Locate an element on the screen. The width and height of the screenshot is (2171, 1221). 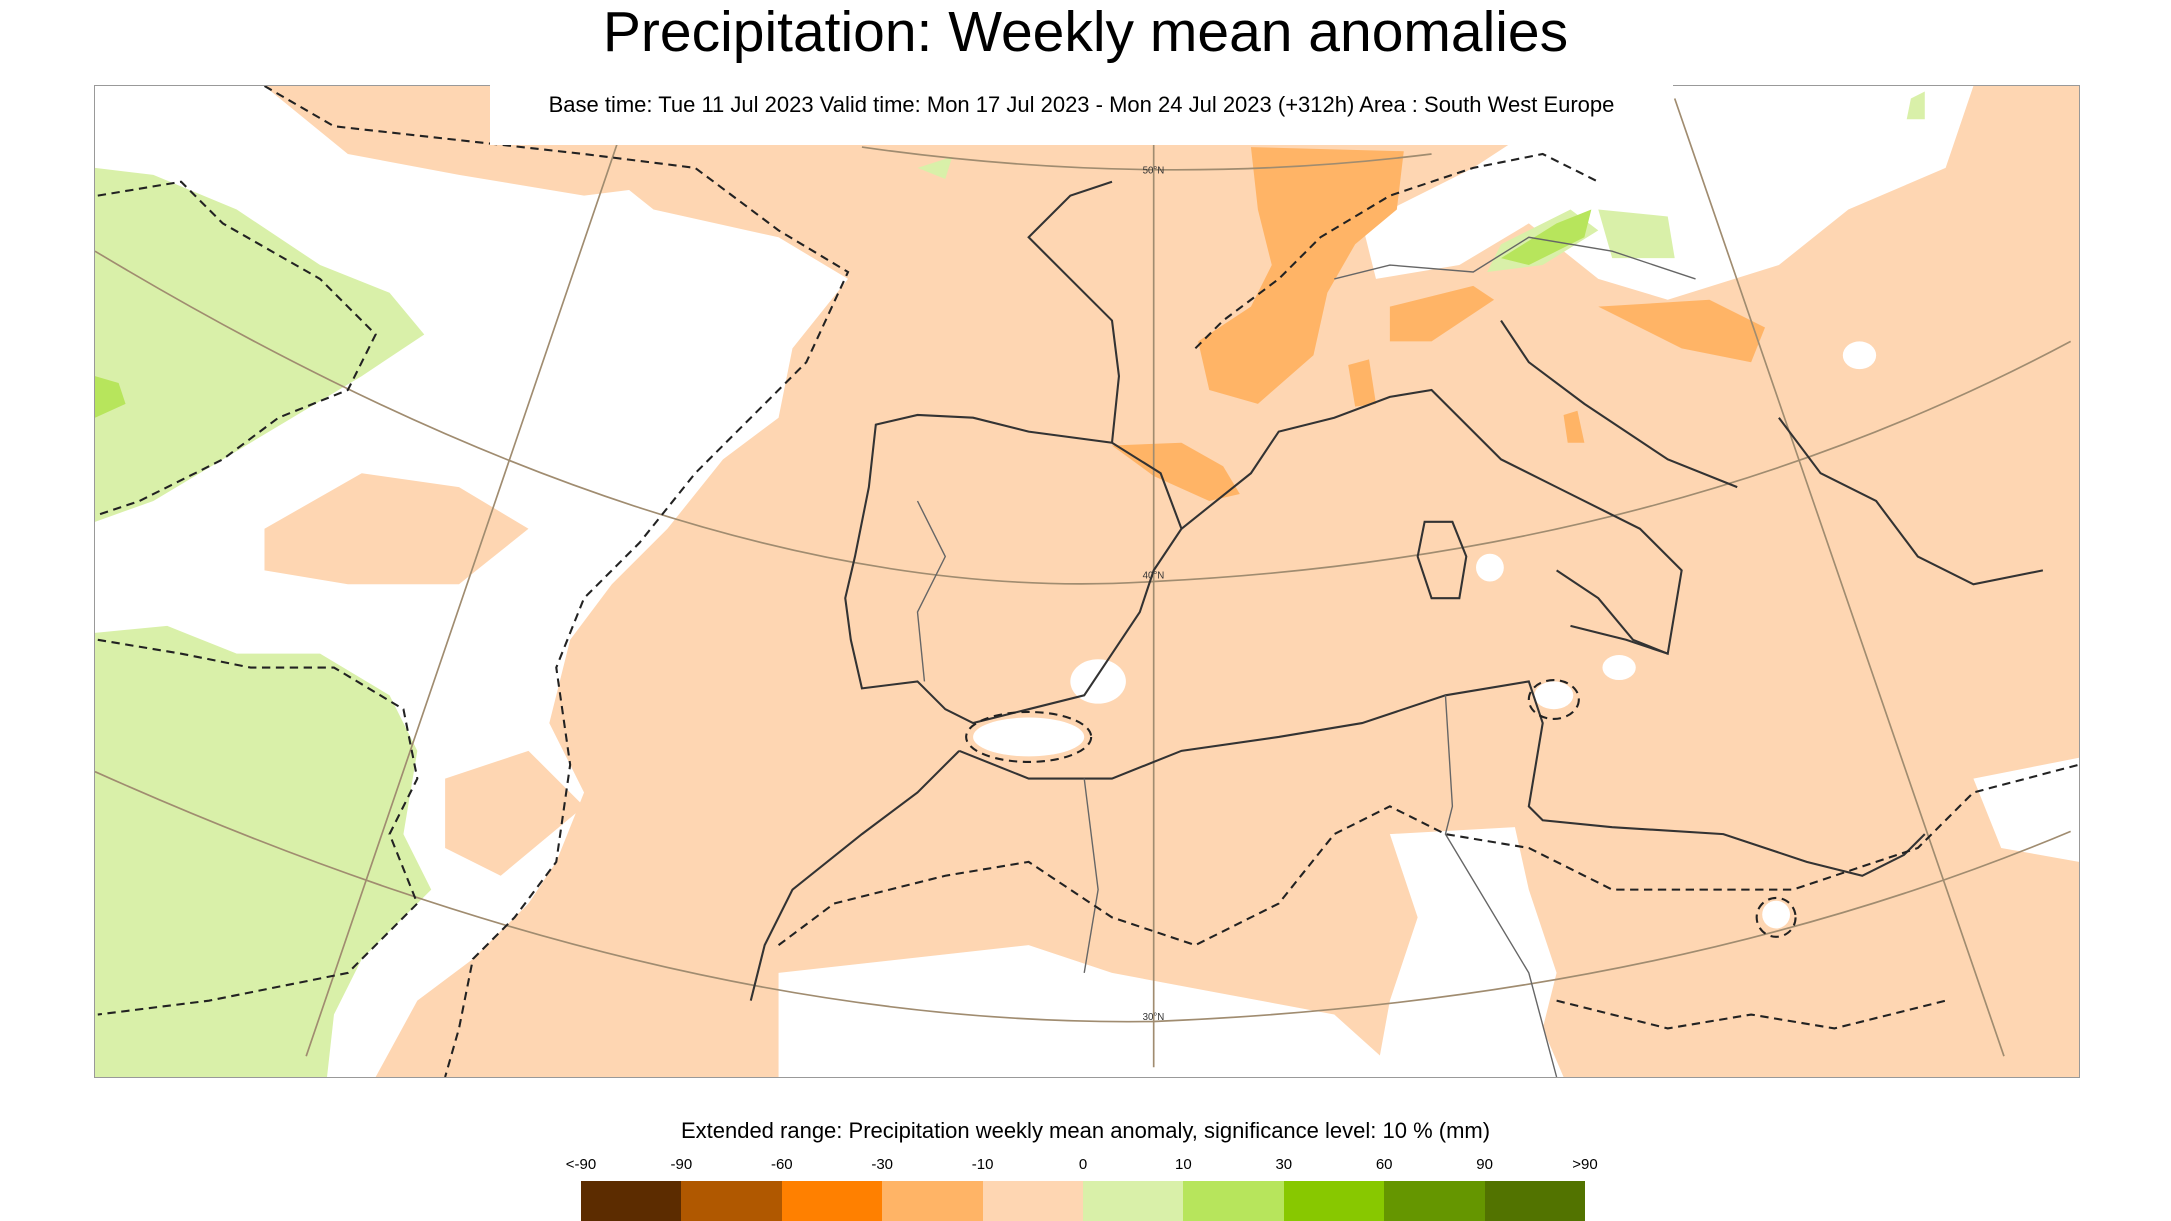
subtitle-box is located at coordinates (1081, 115).